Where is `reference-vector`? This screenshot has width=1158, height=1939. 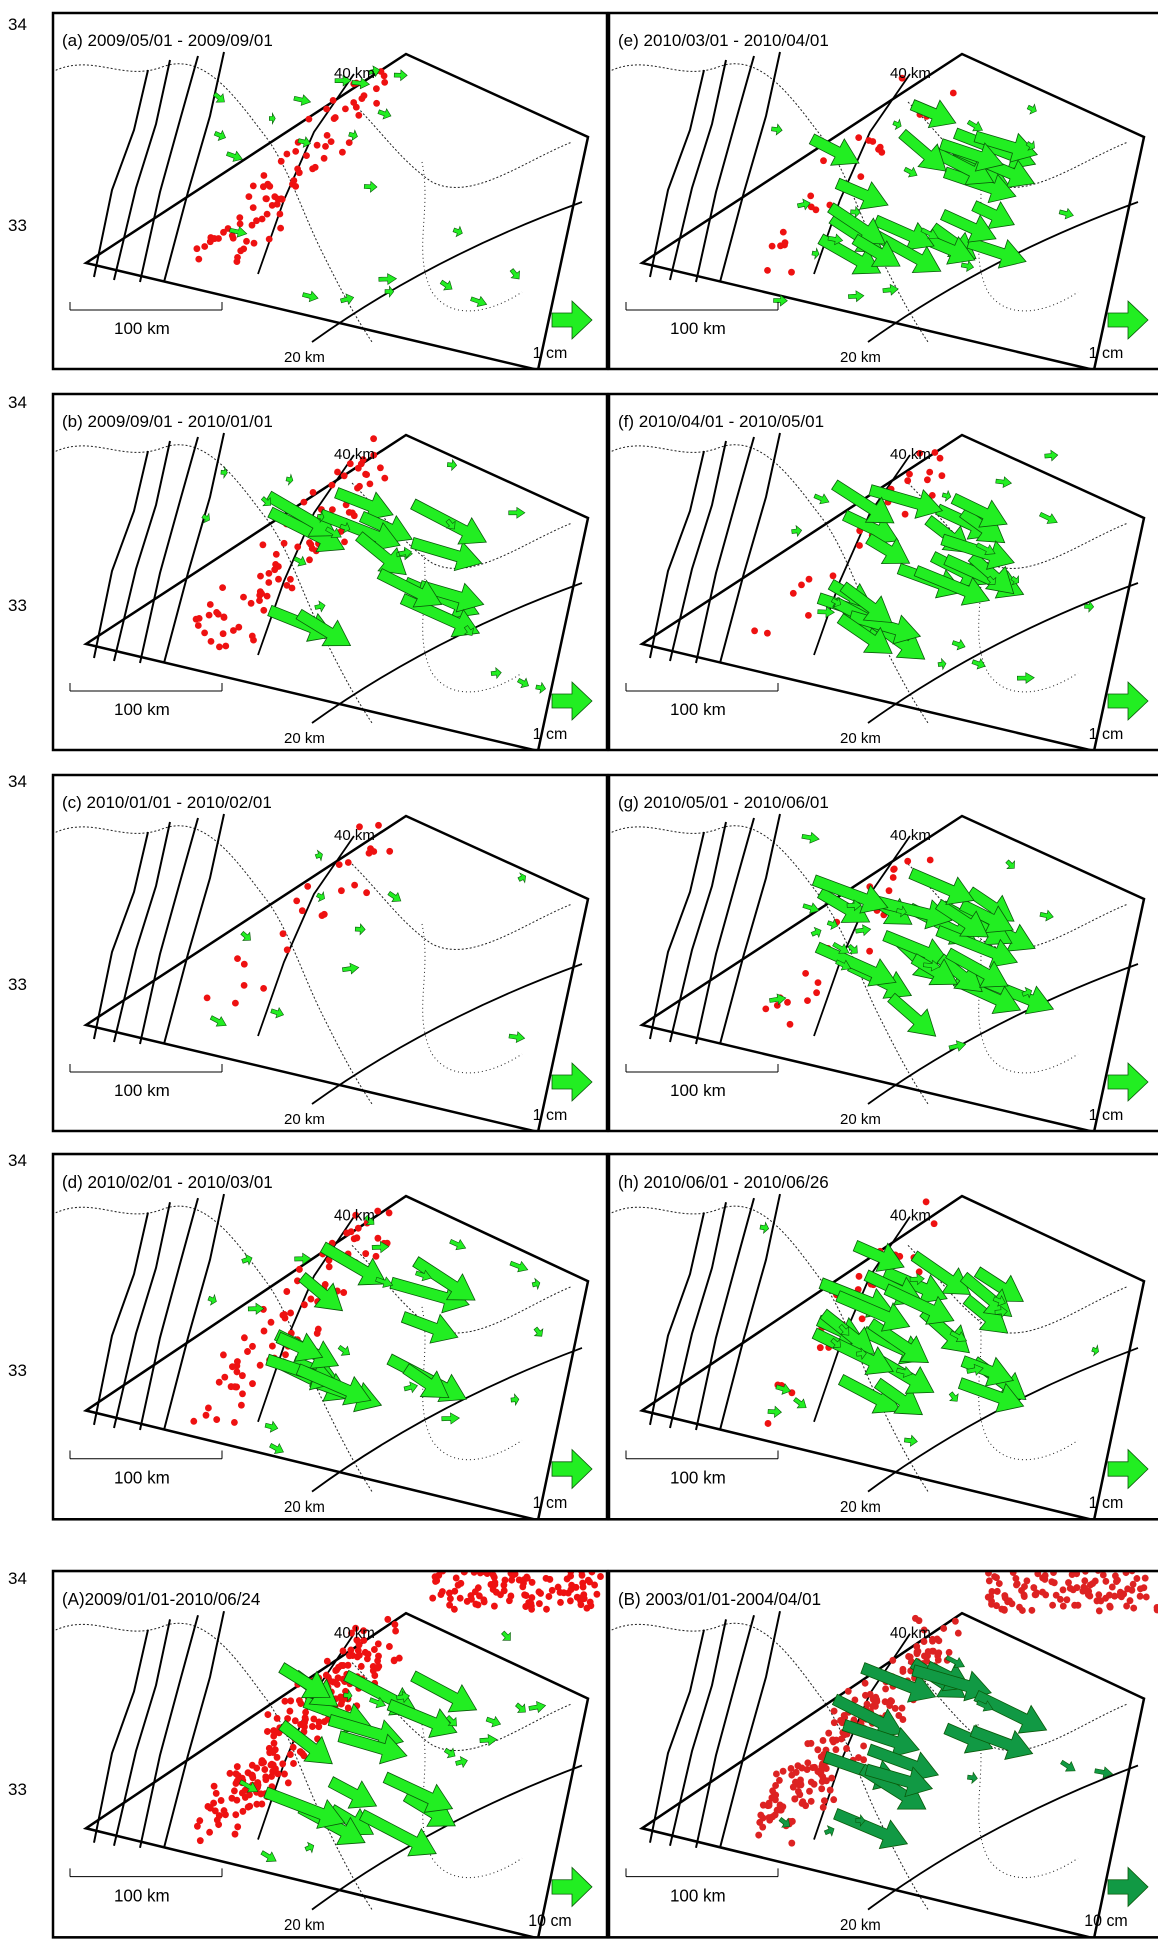
reference-vector is located at coordinates (572, 320).